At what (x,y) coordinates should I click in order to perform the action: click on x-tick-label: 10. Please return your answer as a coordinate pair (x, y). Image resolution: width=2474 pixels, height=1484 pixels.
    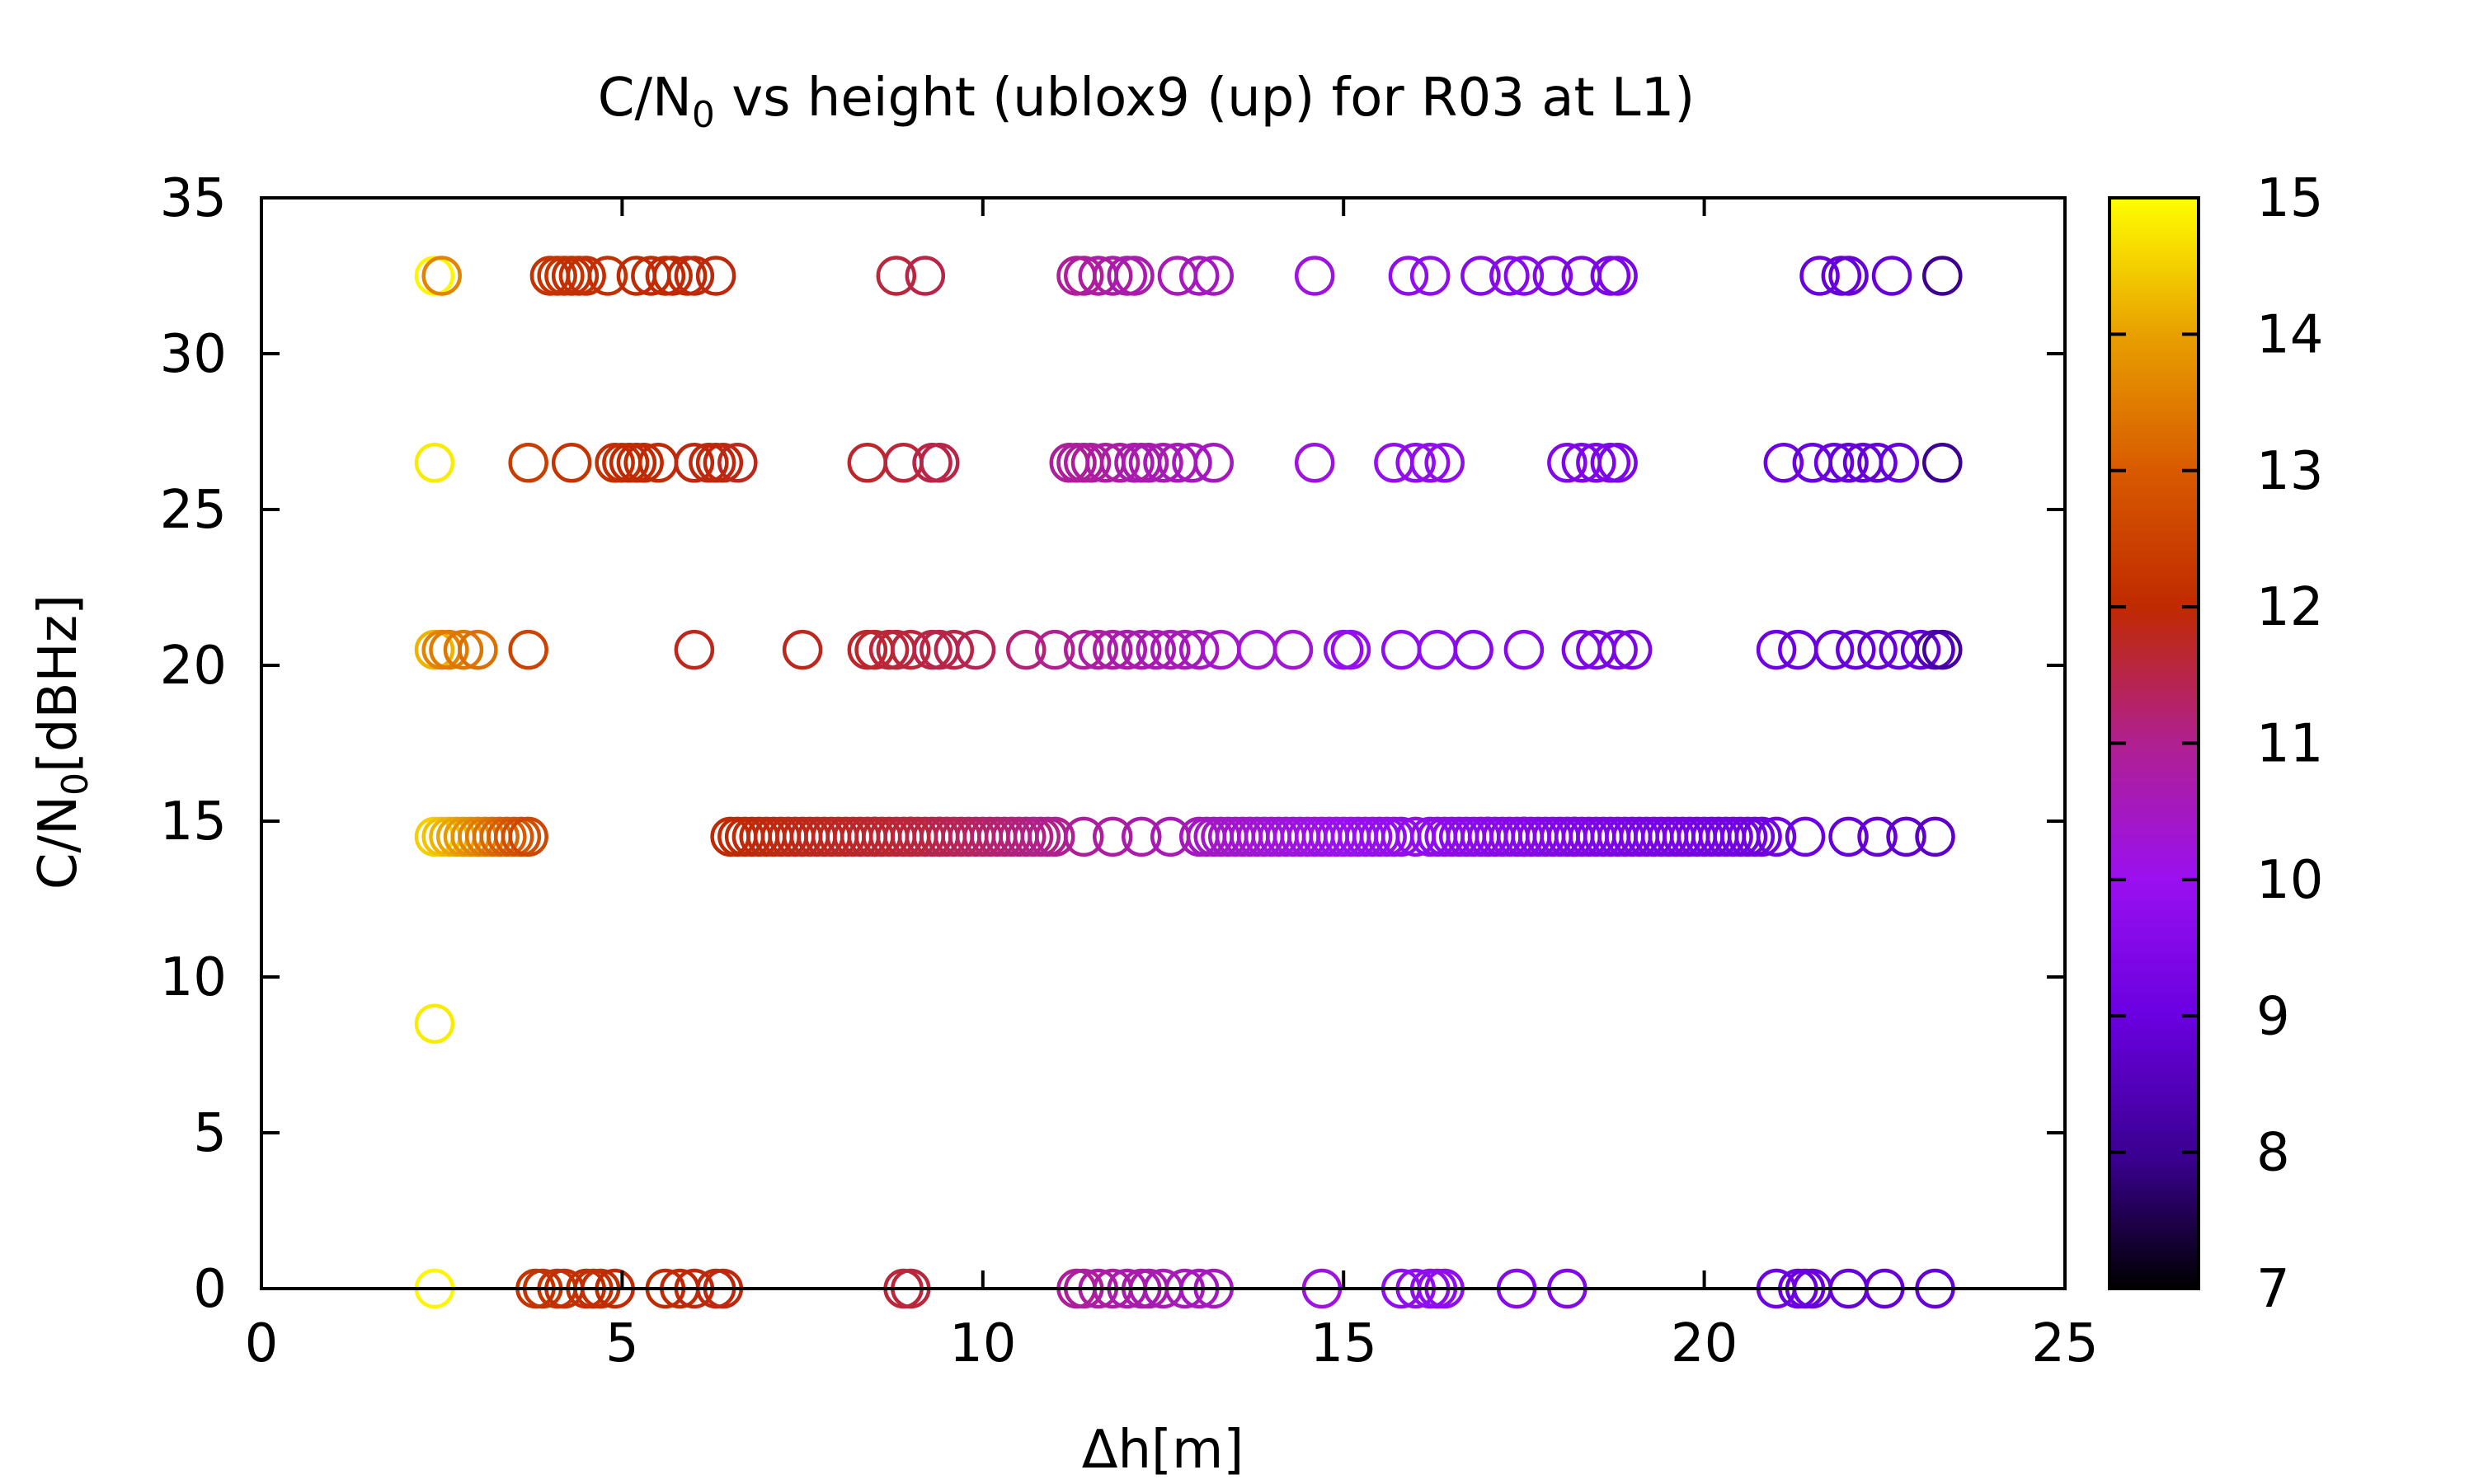
    Looking at the image, I should click on (982, 1343).